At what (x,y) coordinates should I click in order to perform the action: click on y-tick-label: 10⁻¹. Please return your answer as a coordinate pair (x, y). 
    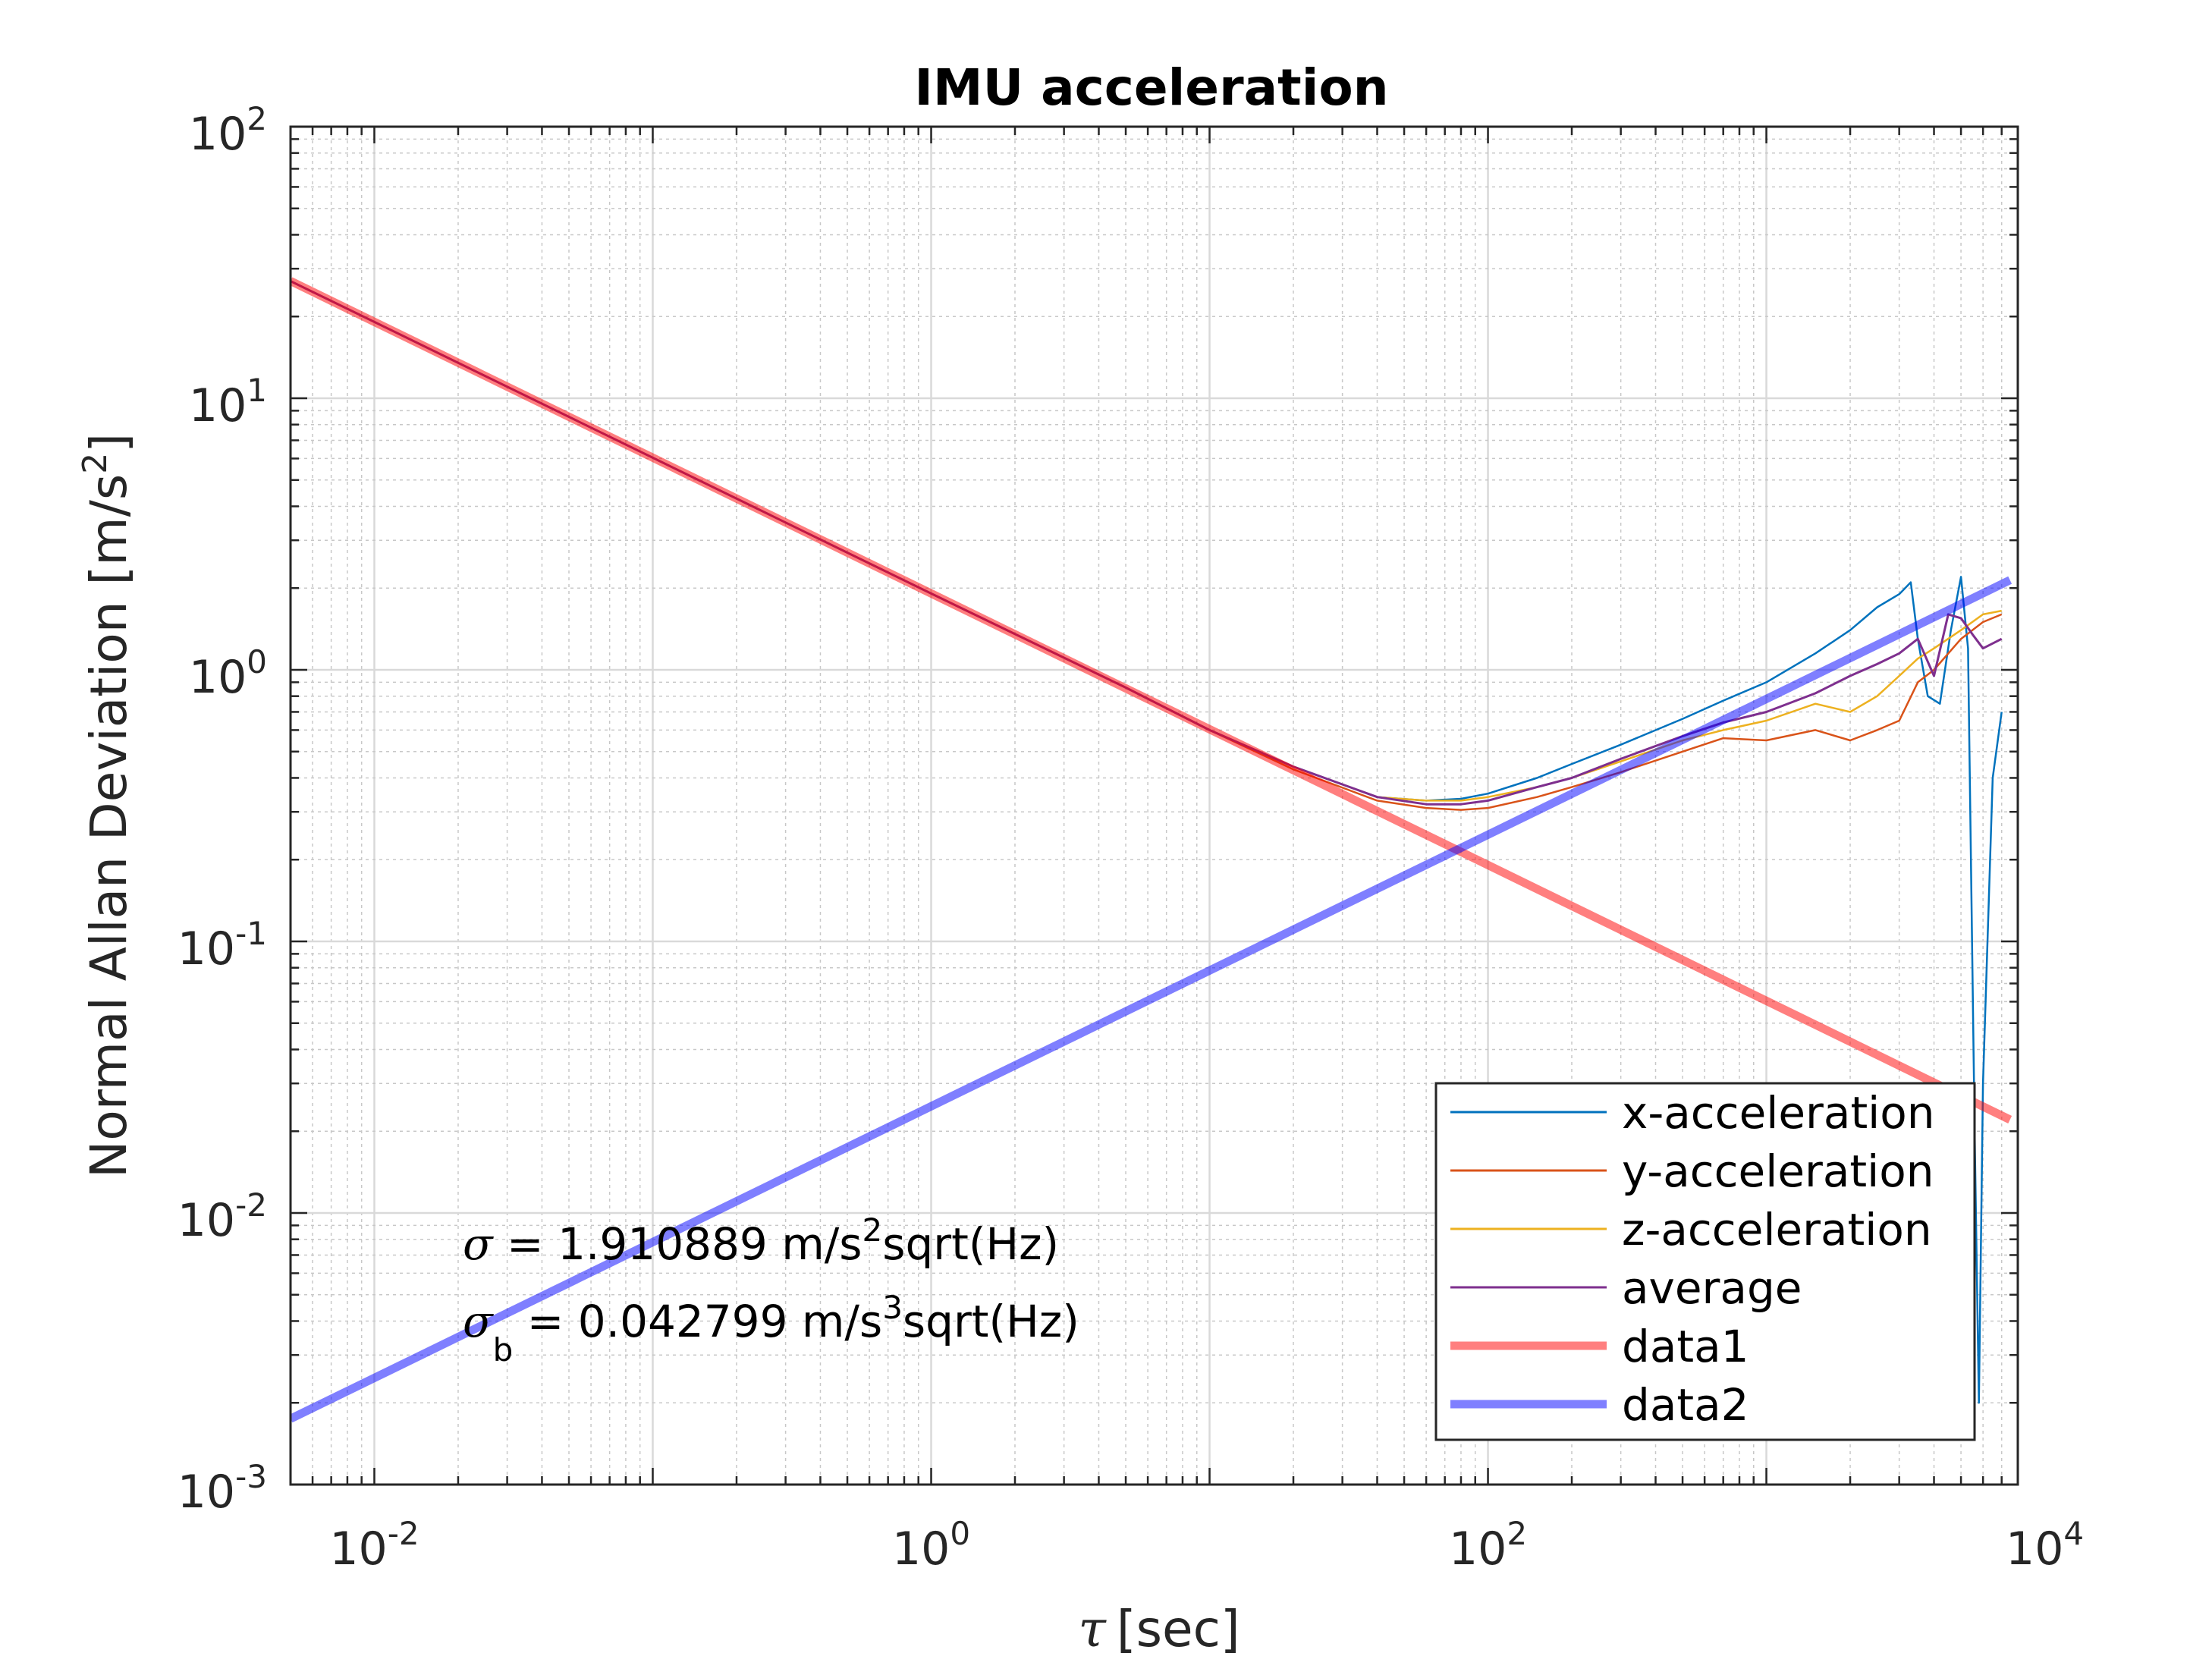
    Looking at the image, I should click on (222, 945).